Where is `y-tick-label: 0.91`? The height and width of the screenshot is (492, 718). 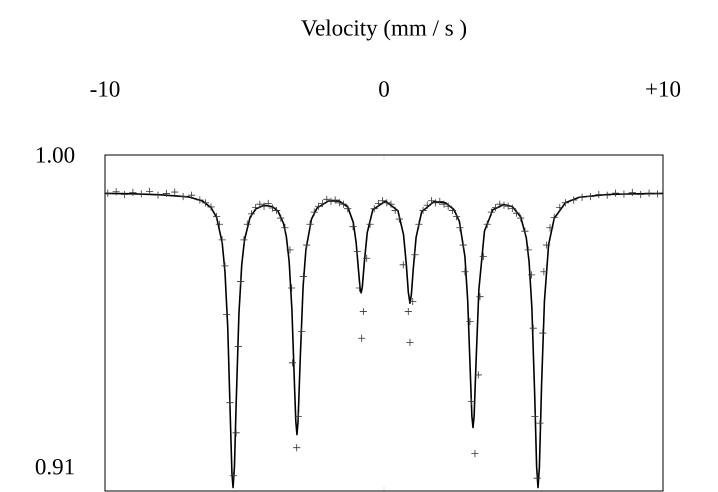 y-tick-label: 0.91 is located at coordinates (55, 467).